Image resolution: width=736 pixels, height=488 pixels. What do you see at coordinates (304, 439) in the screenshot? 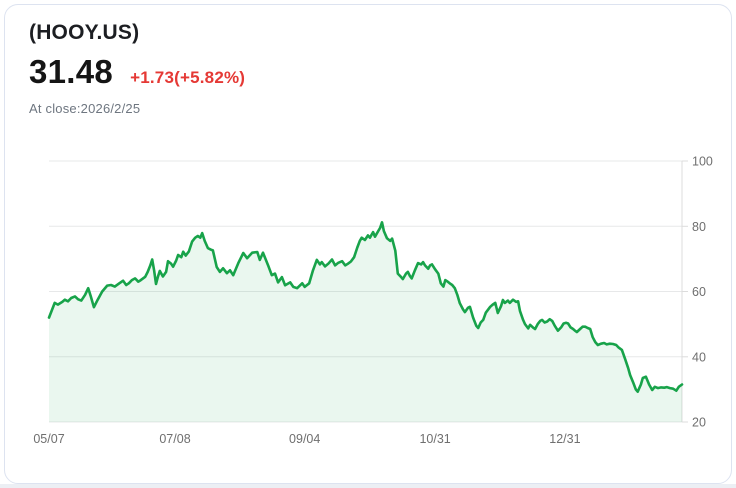
I see `x-axis-label: 09/04` at bounding box center [304, 439].